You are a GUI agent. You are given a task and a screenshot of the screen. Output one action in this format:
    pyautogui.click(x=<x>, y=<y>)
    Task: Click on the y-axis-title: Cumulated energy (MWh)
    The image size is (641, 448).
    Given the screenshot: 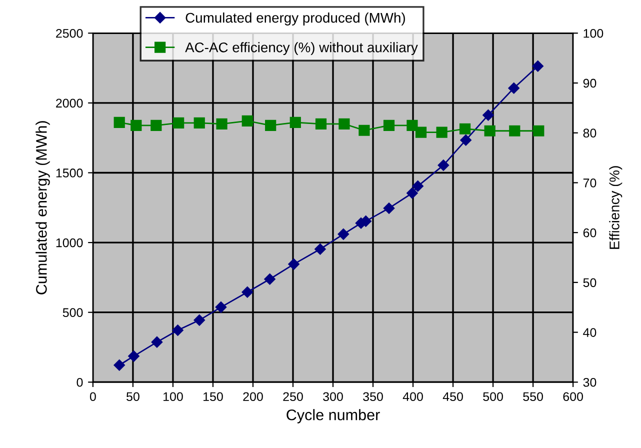 What is the action you would take?
    pyautogui.click(x=43, y=207)
    